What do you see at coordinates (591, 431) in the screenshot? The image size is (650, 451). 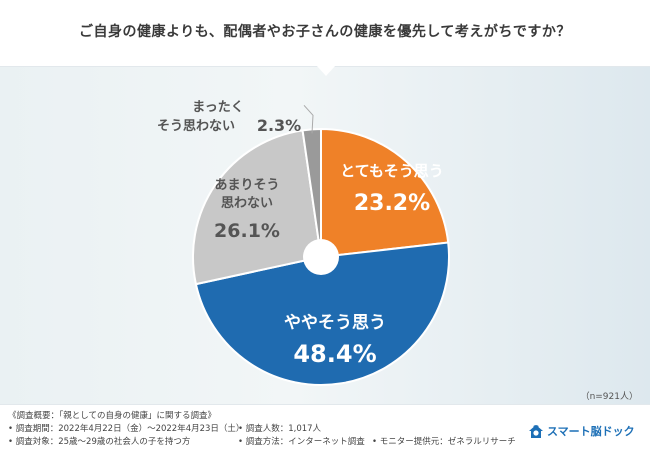 I see `brand-name: スマート脳ドック` at bounding box center [591, 431].